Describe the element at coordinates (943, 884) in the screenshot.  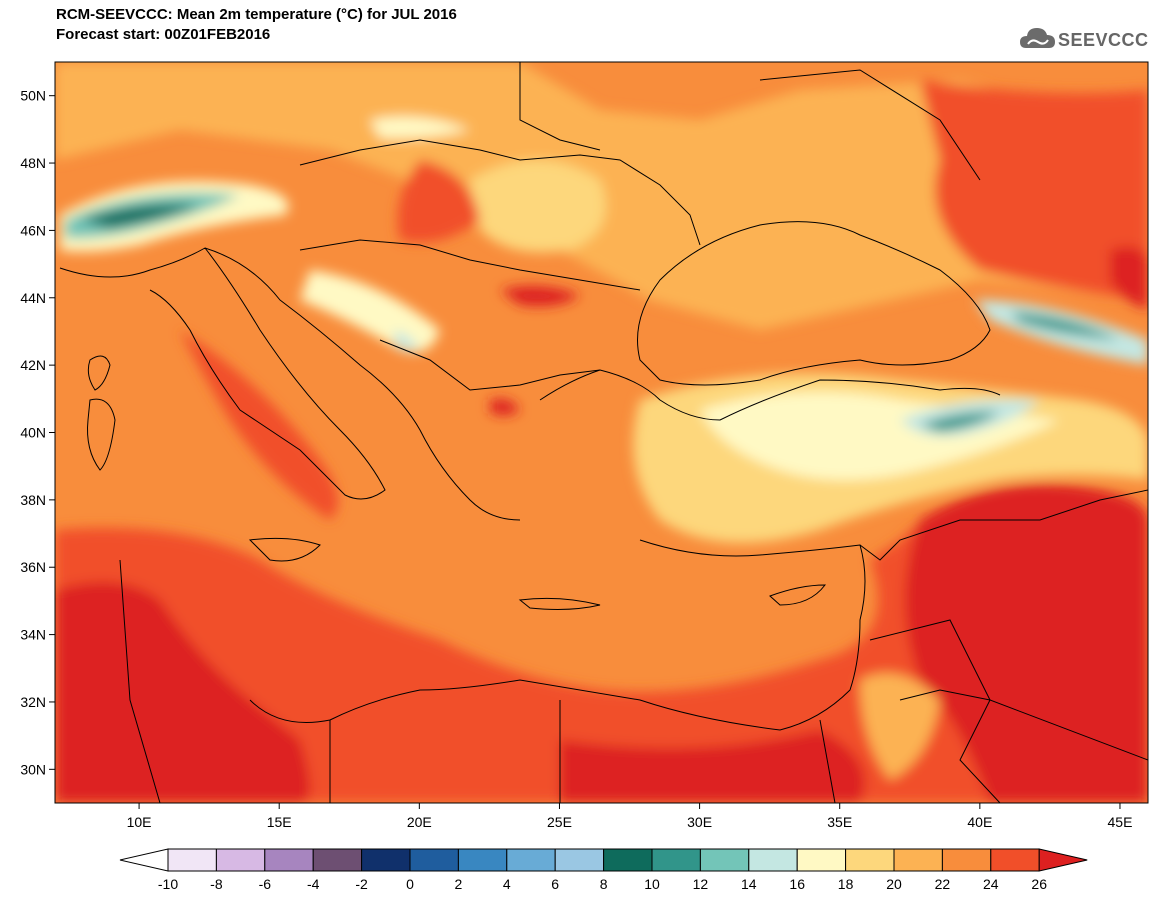
I see `colorbar-label: 22` at that location.